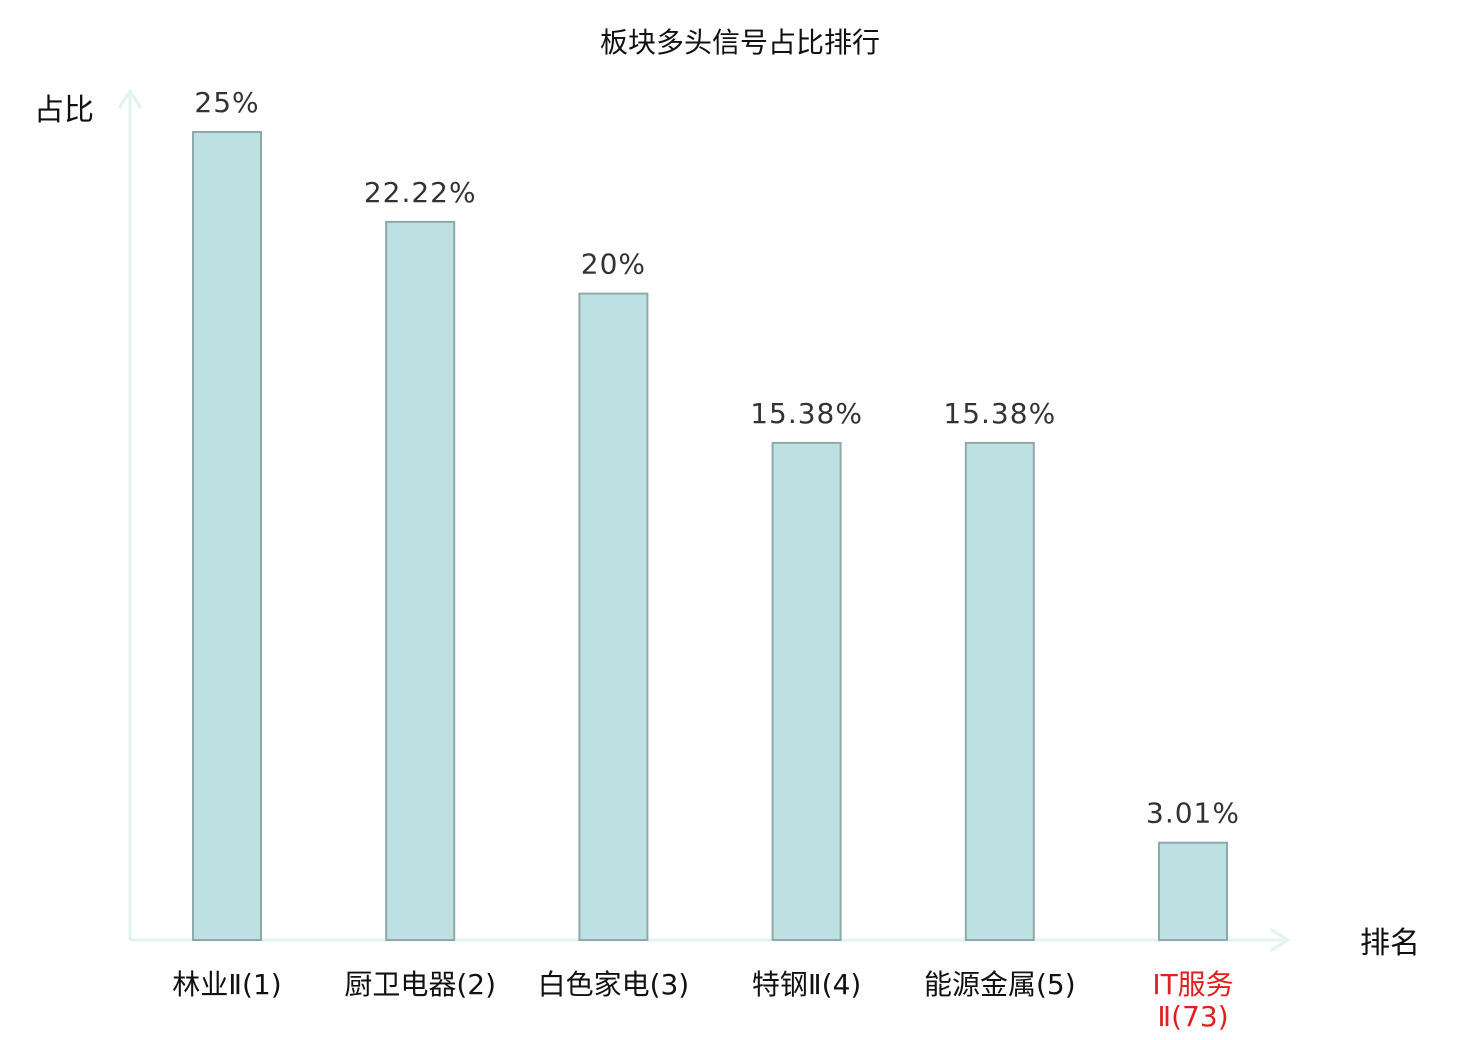  I want to click on data-label: 3.01%, so click(1193, 813).